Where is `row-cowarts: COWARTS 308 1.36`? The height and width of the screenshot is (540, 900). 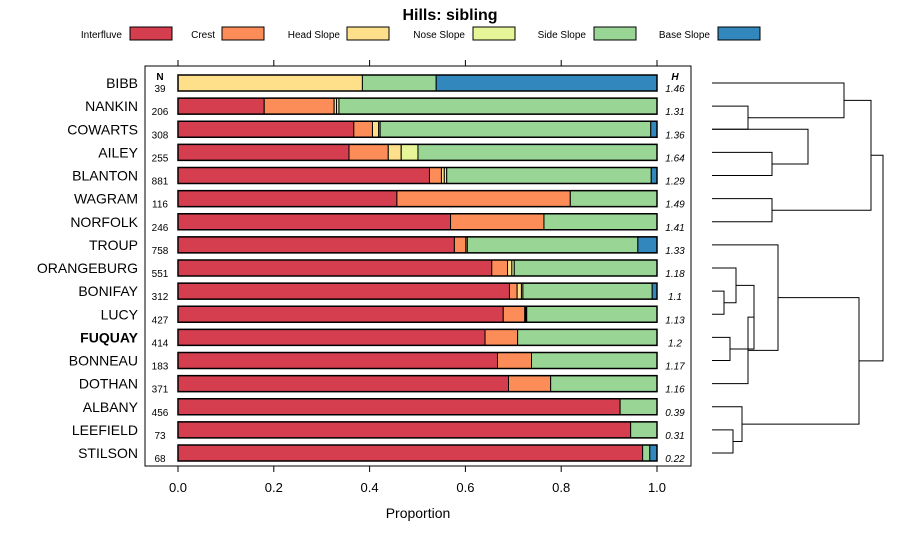
row-cowarts: COWARTS 308 1.36 is located at coordinates (376, 130).